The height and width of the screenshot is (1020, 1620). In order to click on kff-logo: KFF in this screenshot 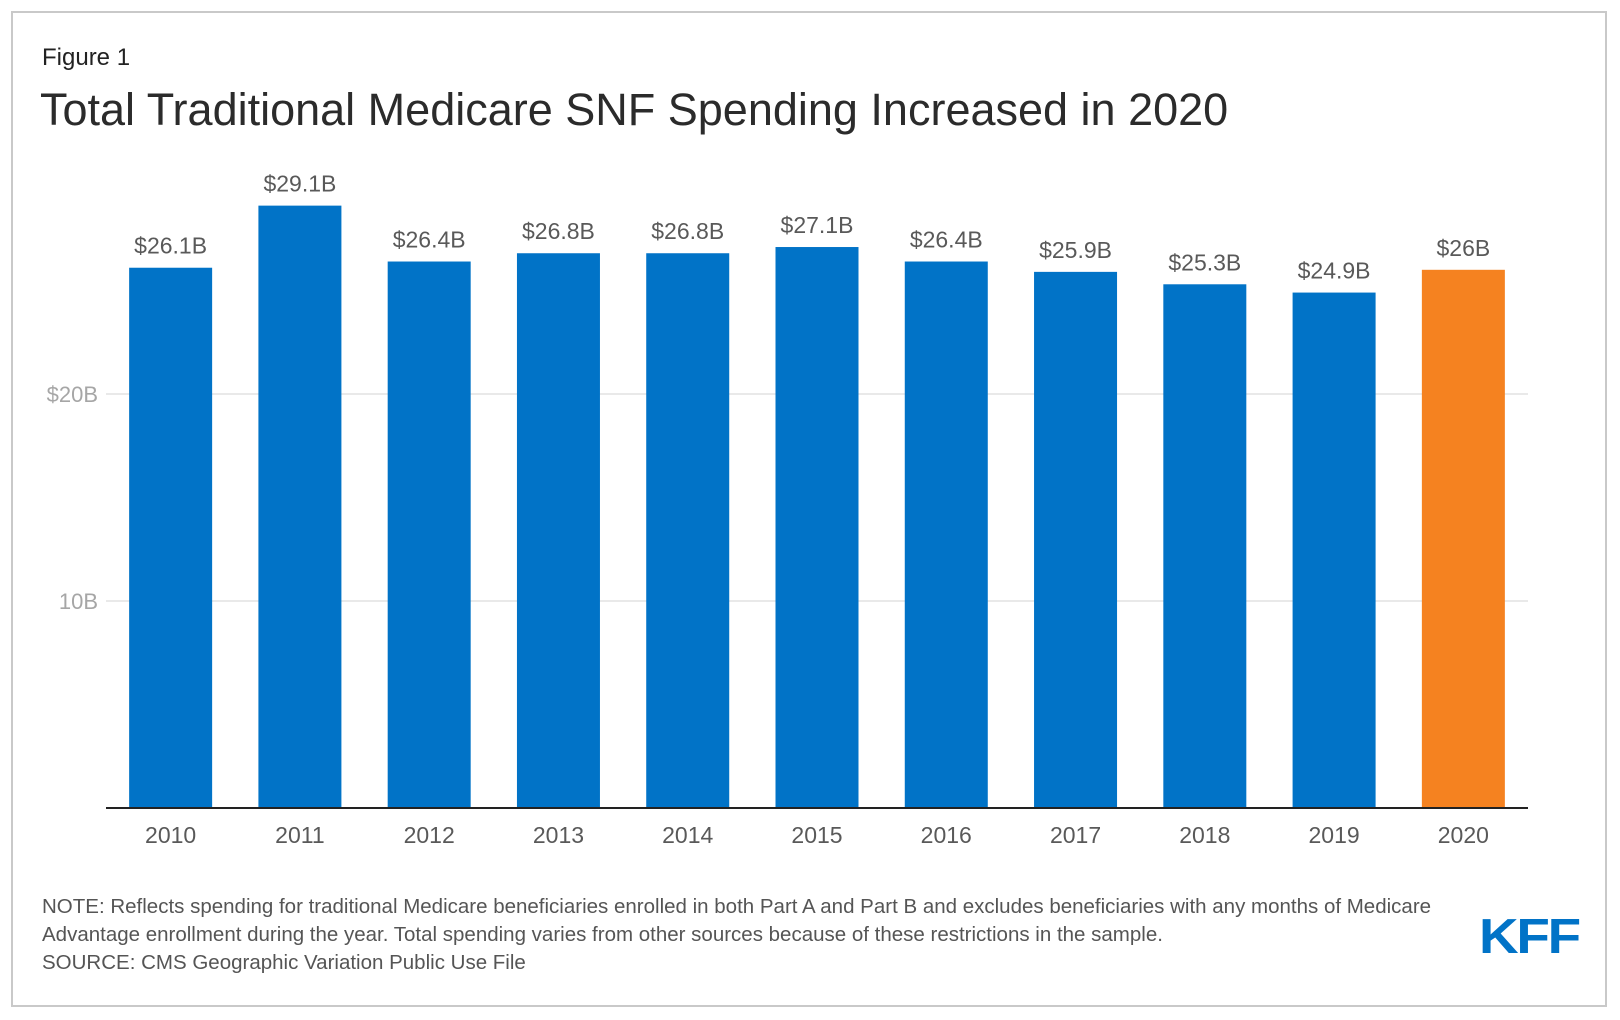, I will do `click(1530, 937)`.